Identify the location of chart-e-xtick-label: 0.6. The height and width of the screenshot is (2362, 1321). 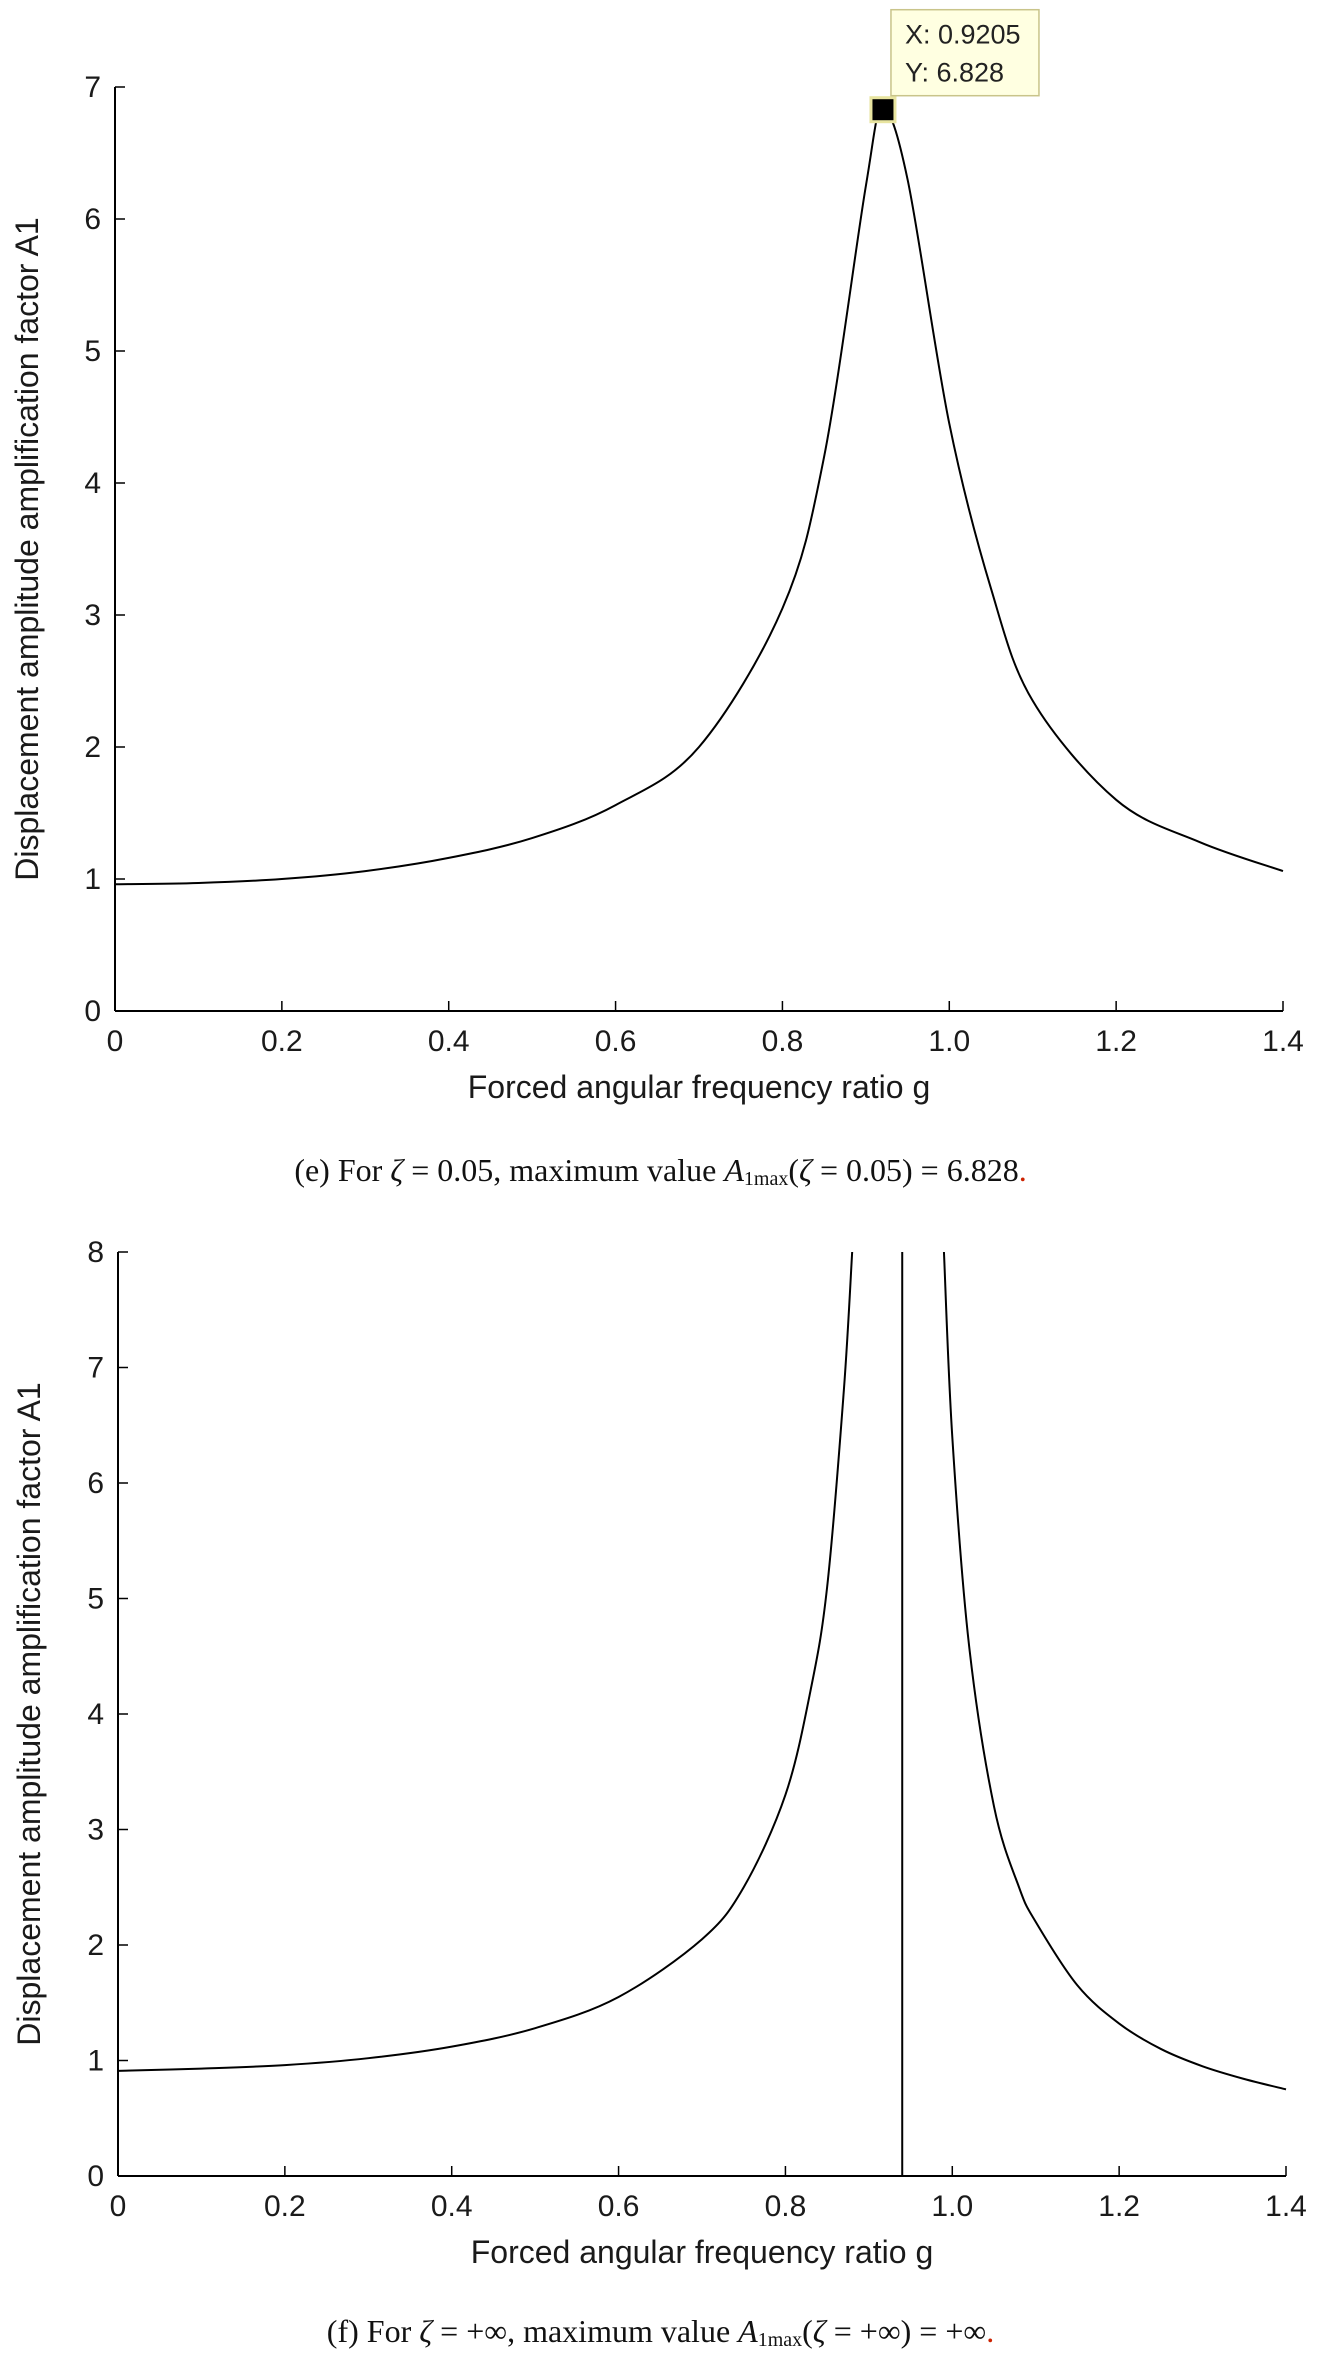
(616, 1041).